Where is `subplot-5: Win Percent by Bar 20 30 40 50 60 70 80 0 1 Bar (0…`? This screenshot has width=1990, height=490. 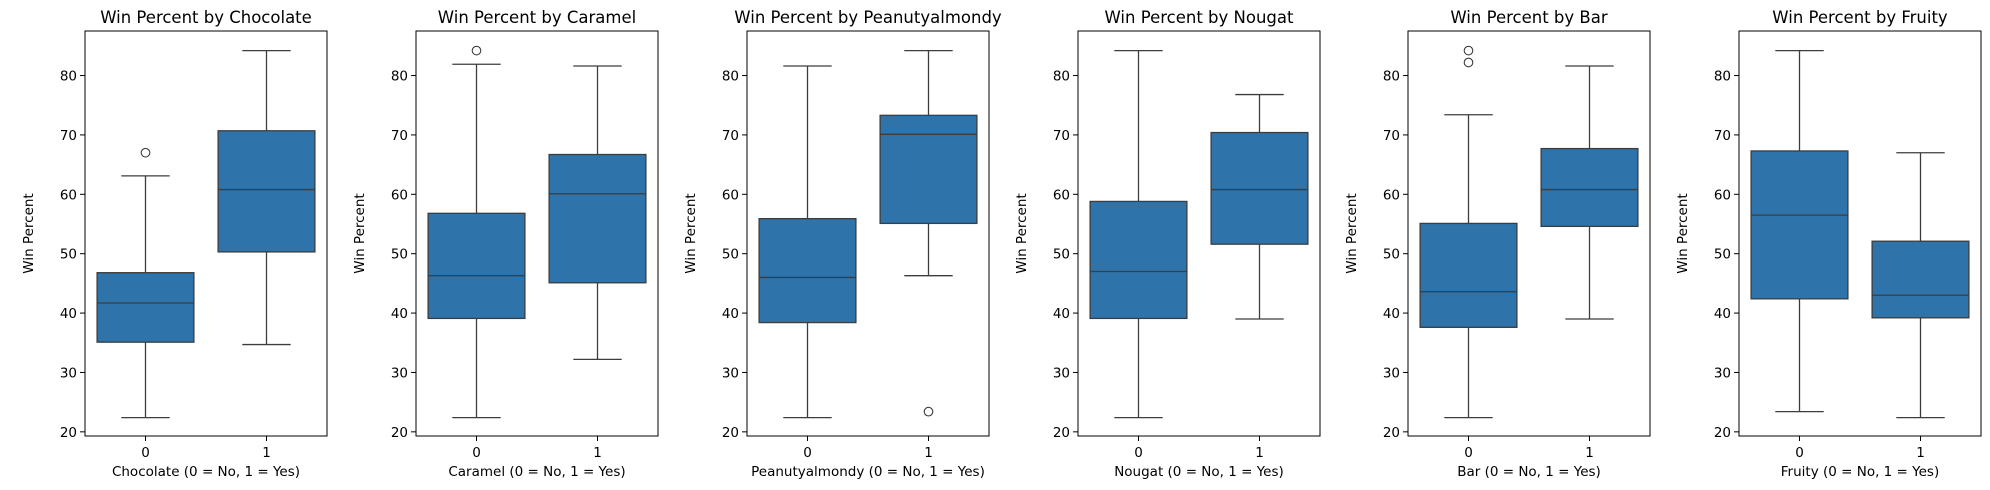 subplot-5: Win Percent by Bar 20 30 40 50 60 70 80 0 1 Bar (0… is located at coordinates (1497, 244).